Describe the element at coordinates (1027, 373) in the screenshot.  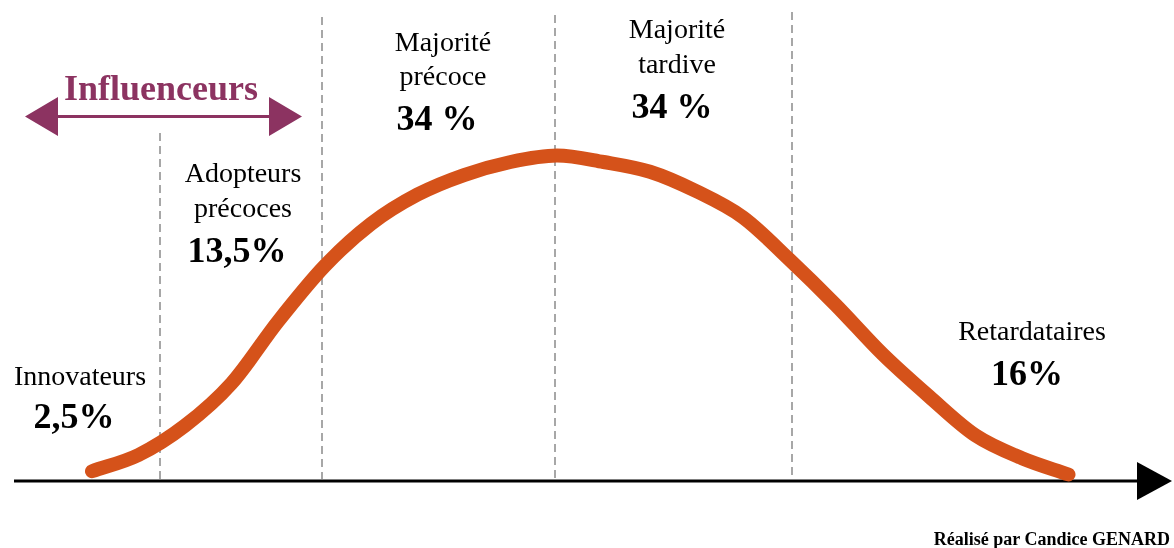
I see `annotation: 16%` at that location.